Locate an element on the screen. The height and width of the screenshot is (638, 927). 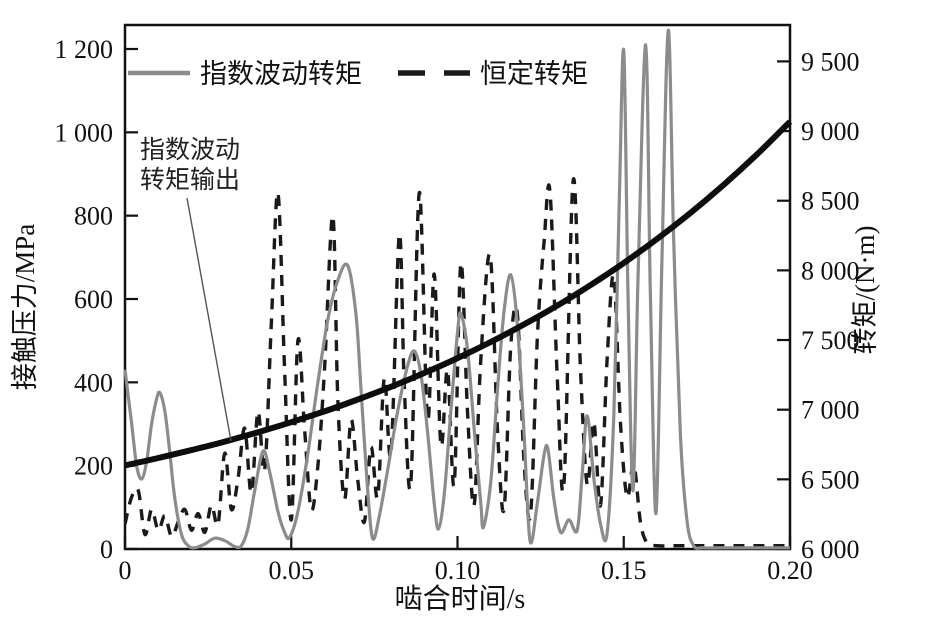
y-right-tick-label: 9 000 is located at coordinates (830, 131).